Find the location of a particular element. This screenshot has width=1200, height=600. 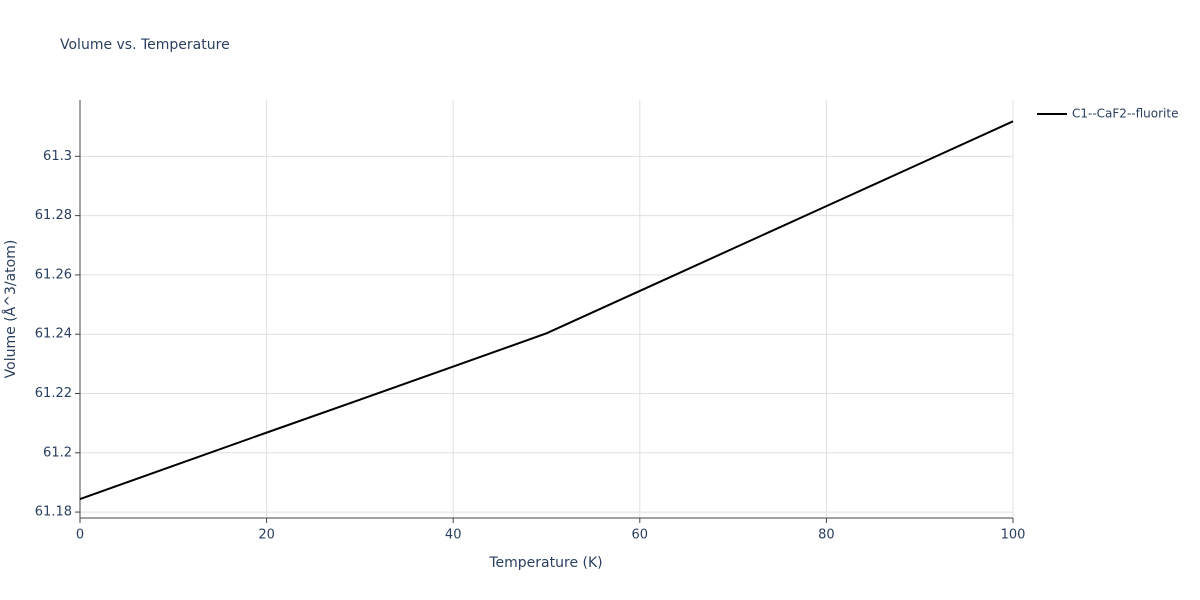

y-axis-title: Volume (Å^3/atom) is located at coordinates (10, 309).